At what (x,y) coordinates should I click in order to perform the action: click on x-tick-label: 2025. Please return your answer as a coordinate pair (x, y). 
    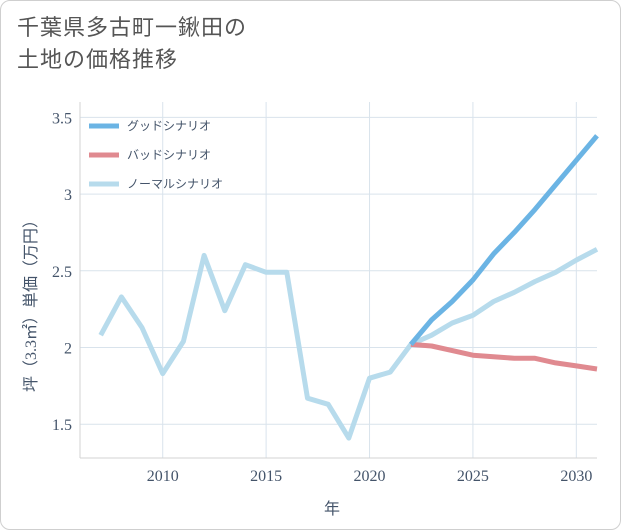
    Looking at the image, I should click on (473, 476).